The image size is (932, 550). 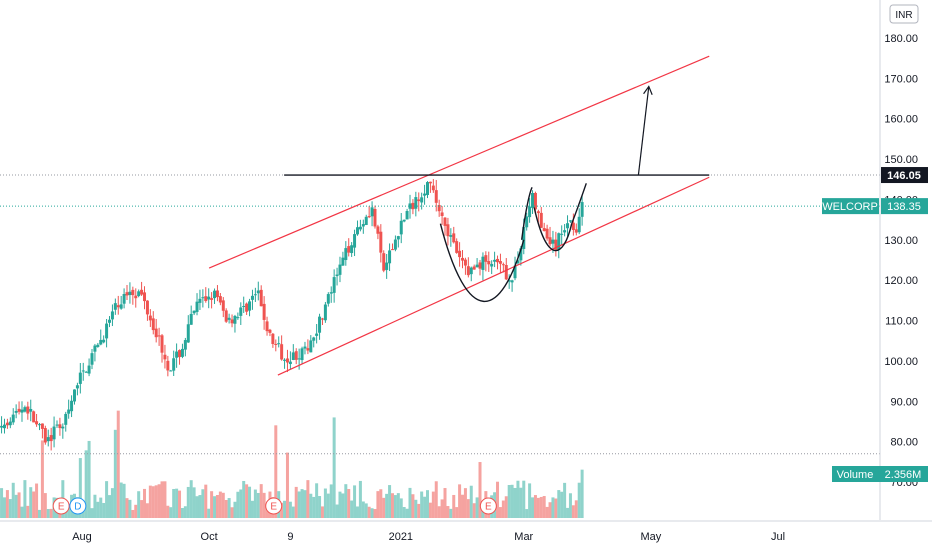 What do you see at coordinates (904, 176) in the screenshot?
I see `resistance-tag-text: 146.05` at bounding box center [904, 176].